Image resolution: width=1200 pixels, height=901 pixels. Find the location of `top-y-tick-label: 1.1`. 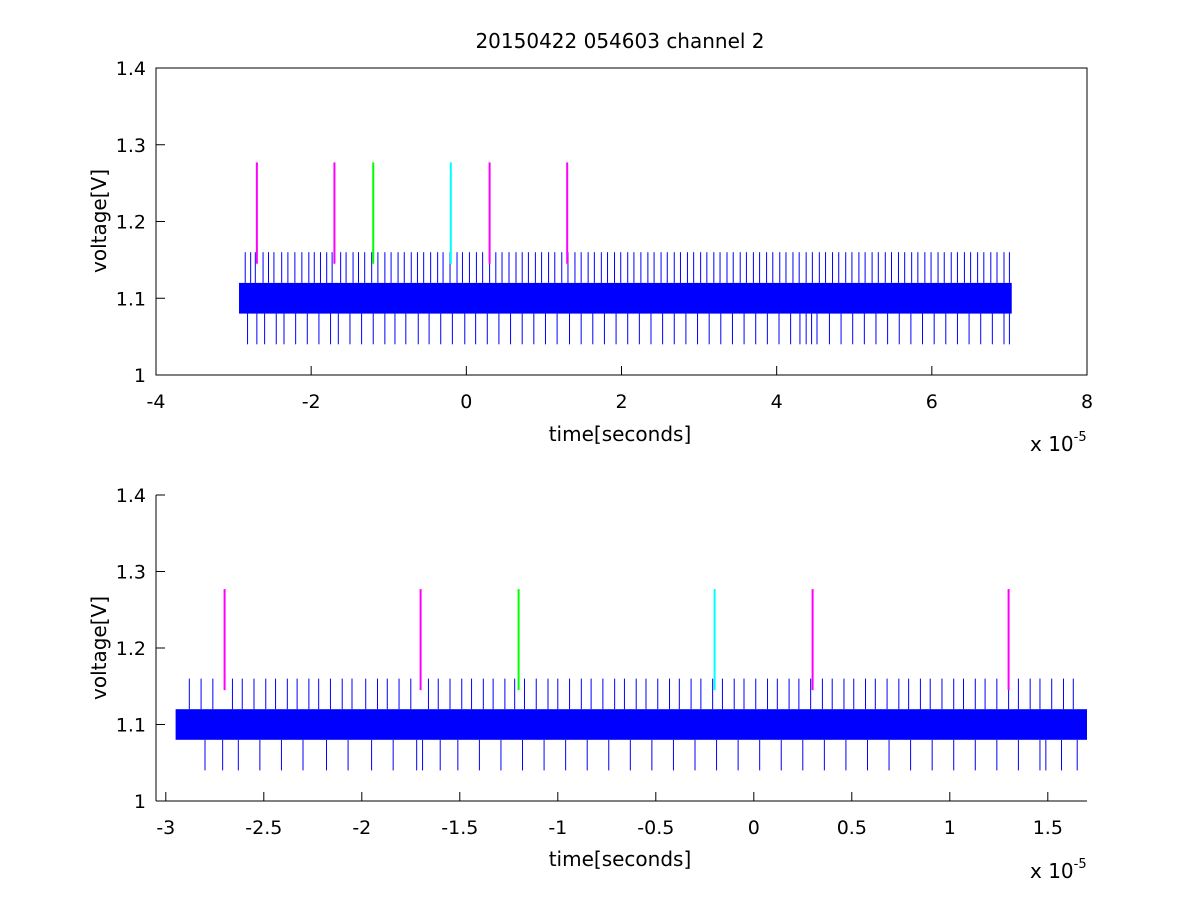

top-y-tick-label: 1.1 is located at coordinates (131, 299).